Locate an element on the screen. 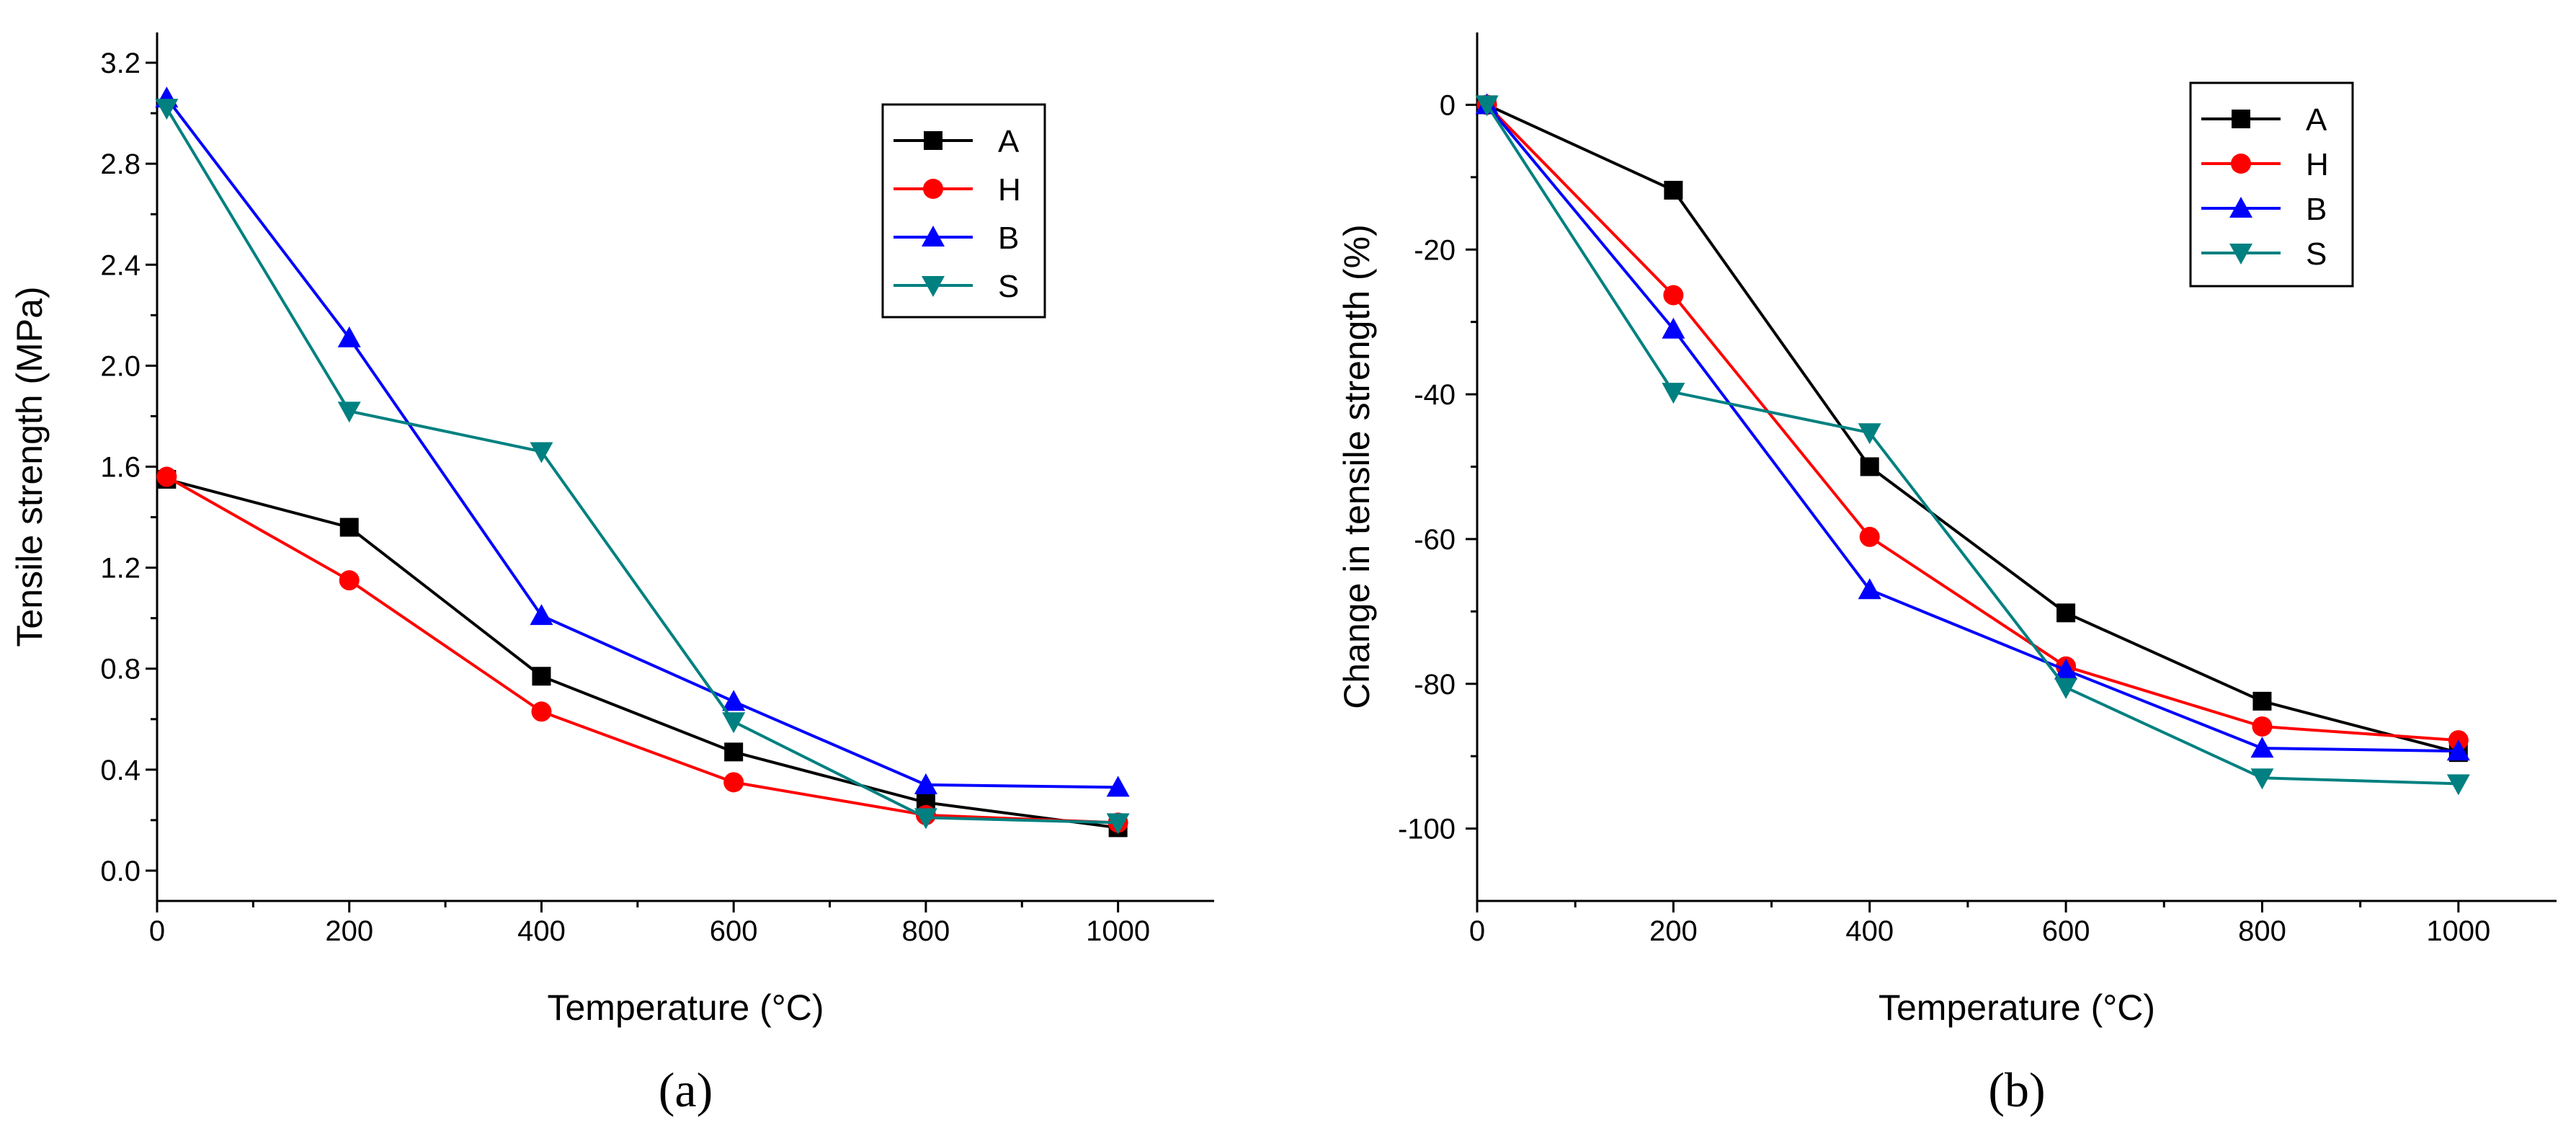 Image resolution: width=2576 pixels, height=1146 pixels. panel-a-x-axis-title: Temperature (°C) is located at coordinates (686, 1007).